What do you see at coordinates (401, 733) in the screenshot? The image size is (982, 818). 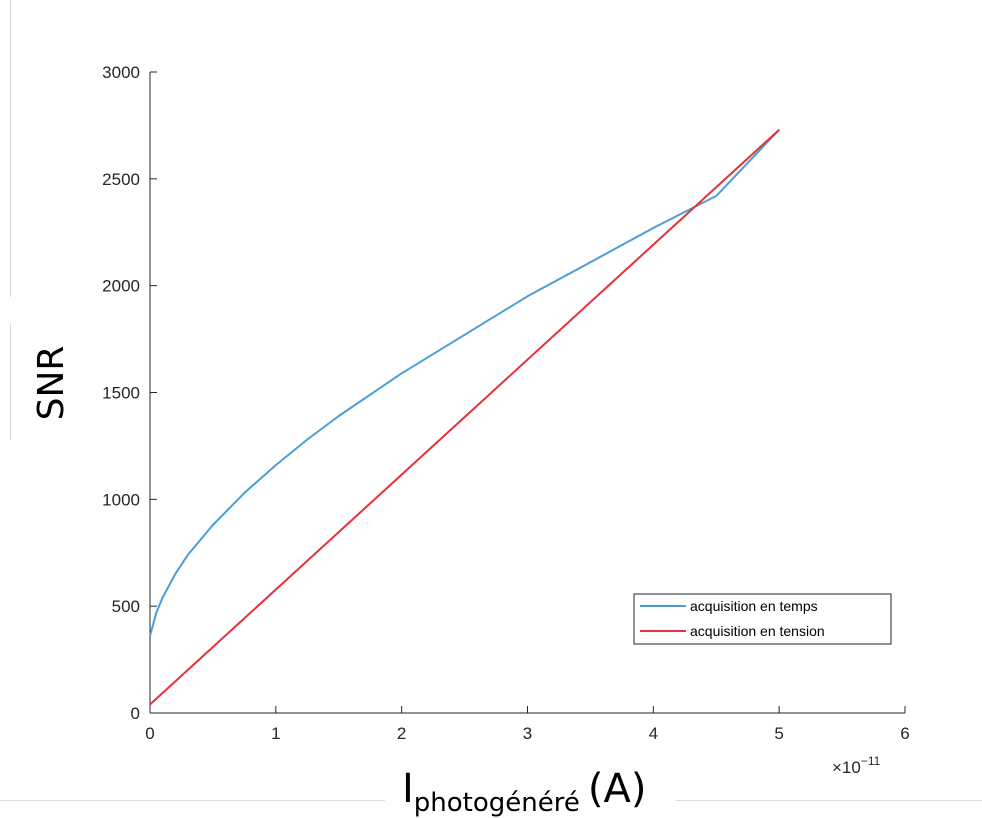 I see `x-tick-label: 2` at bounding box center [401, 733].